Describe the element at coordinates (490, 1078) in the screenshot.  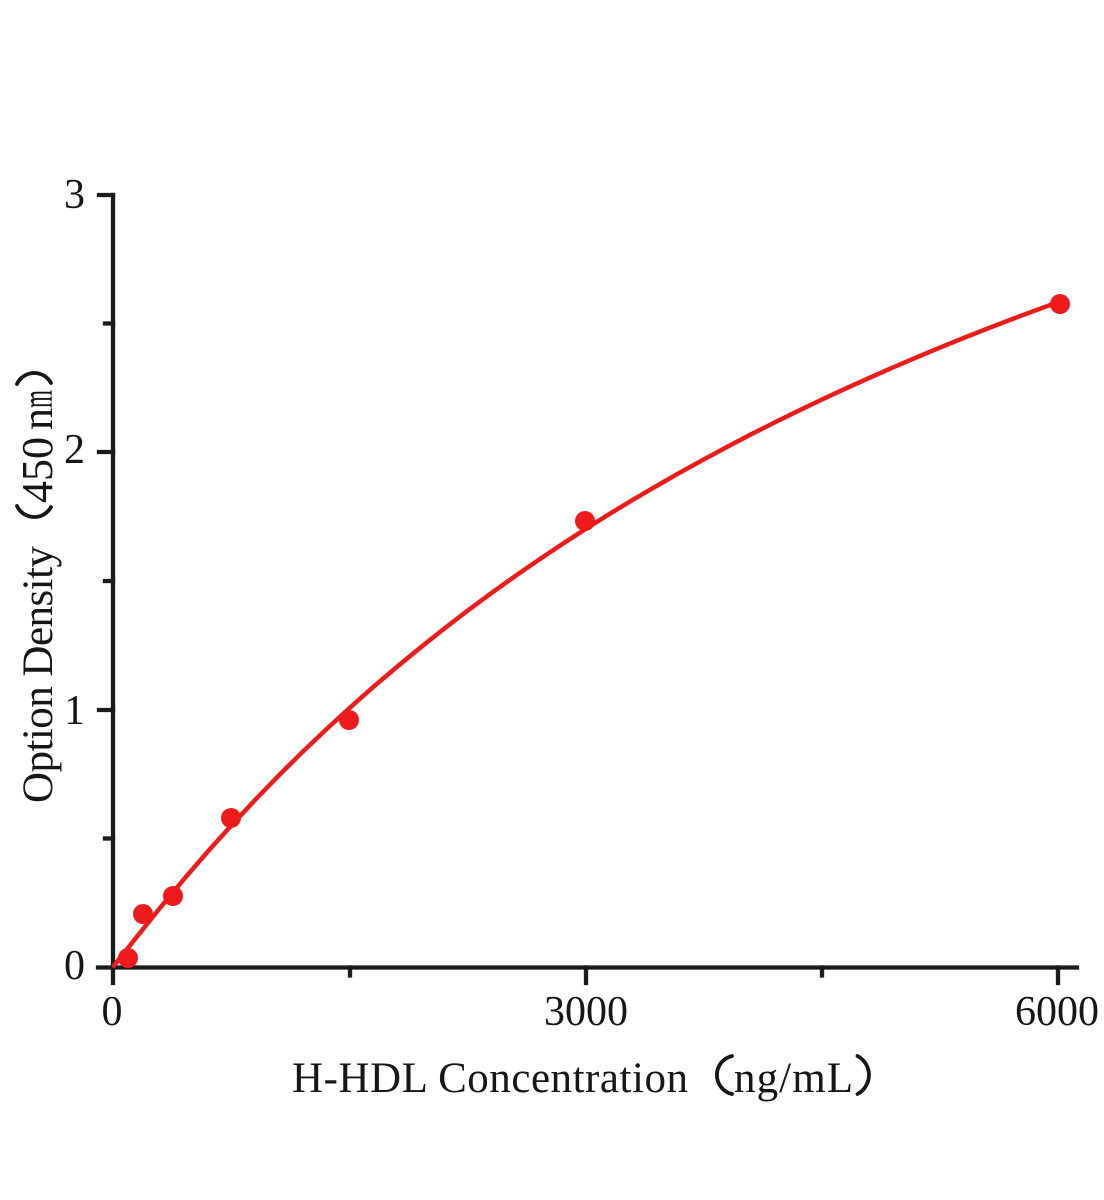
I see `svg-text: H-HDL Concentration` at that location.